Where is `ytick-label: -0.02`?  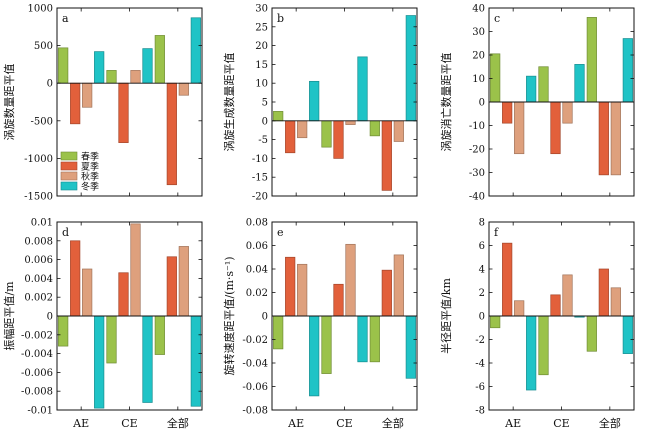 ytick-label: -0.02 is located at coordinates (255, 340).